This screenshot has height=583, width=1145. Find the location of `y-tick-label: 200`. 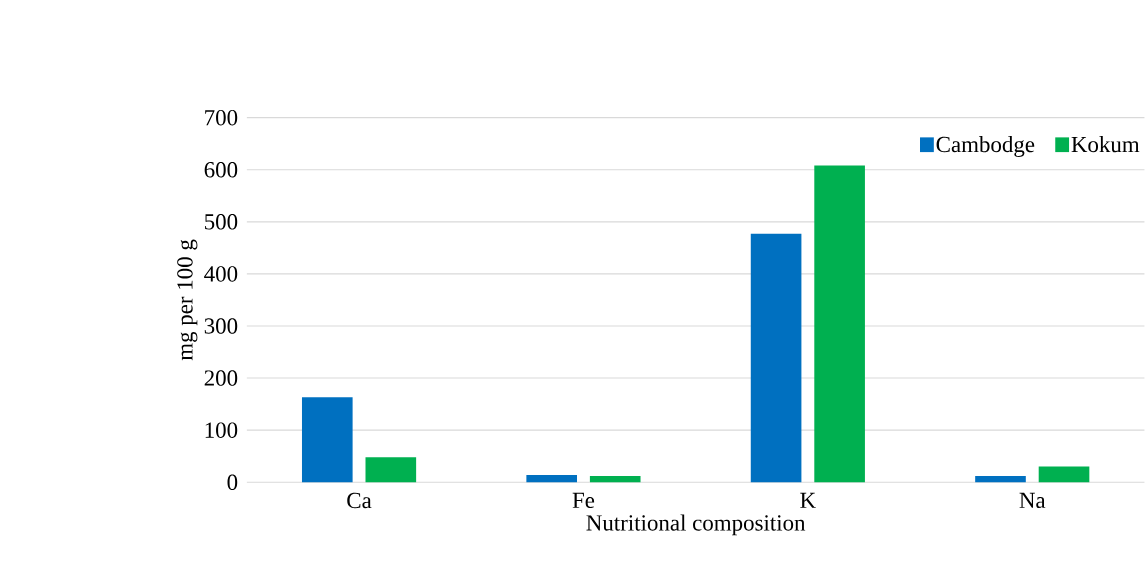

y-tick-label: 200 is located at coordinates (221, 378).